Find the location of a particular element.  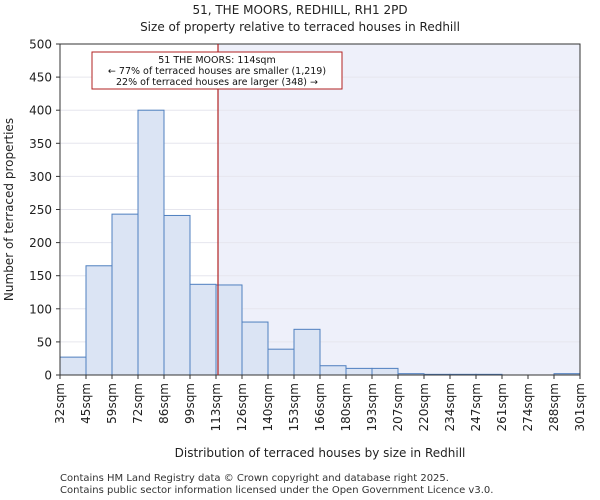

x-tick-label: 113sqm is located at coordinates (216, 407).